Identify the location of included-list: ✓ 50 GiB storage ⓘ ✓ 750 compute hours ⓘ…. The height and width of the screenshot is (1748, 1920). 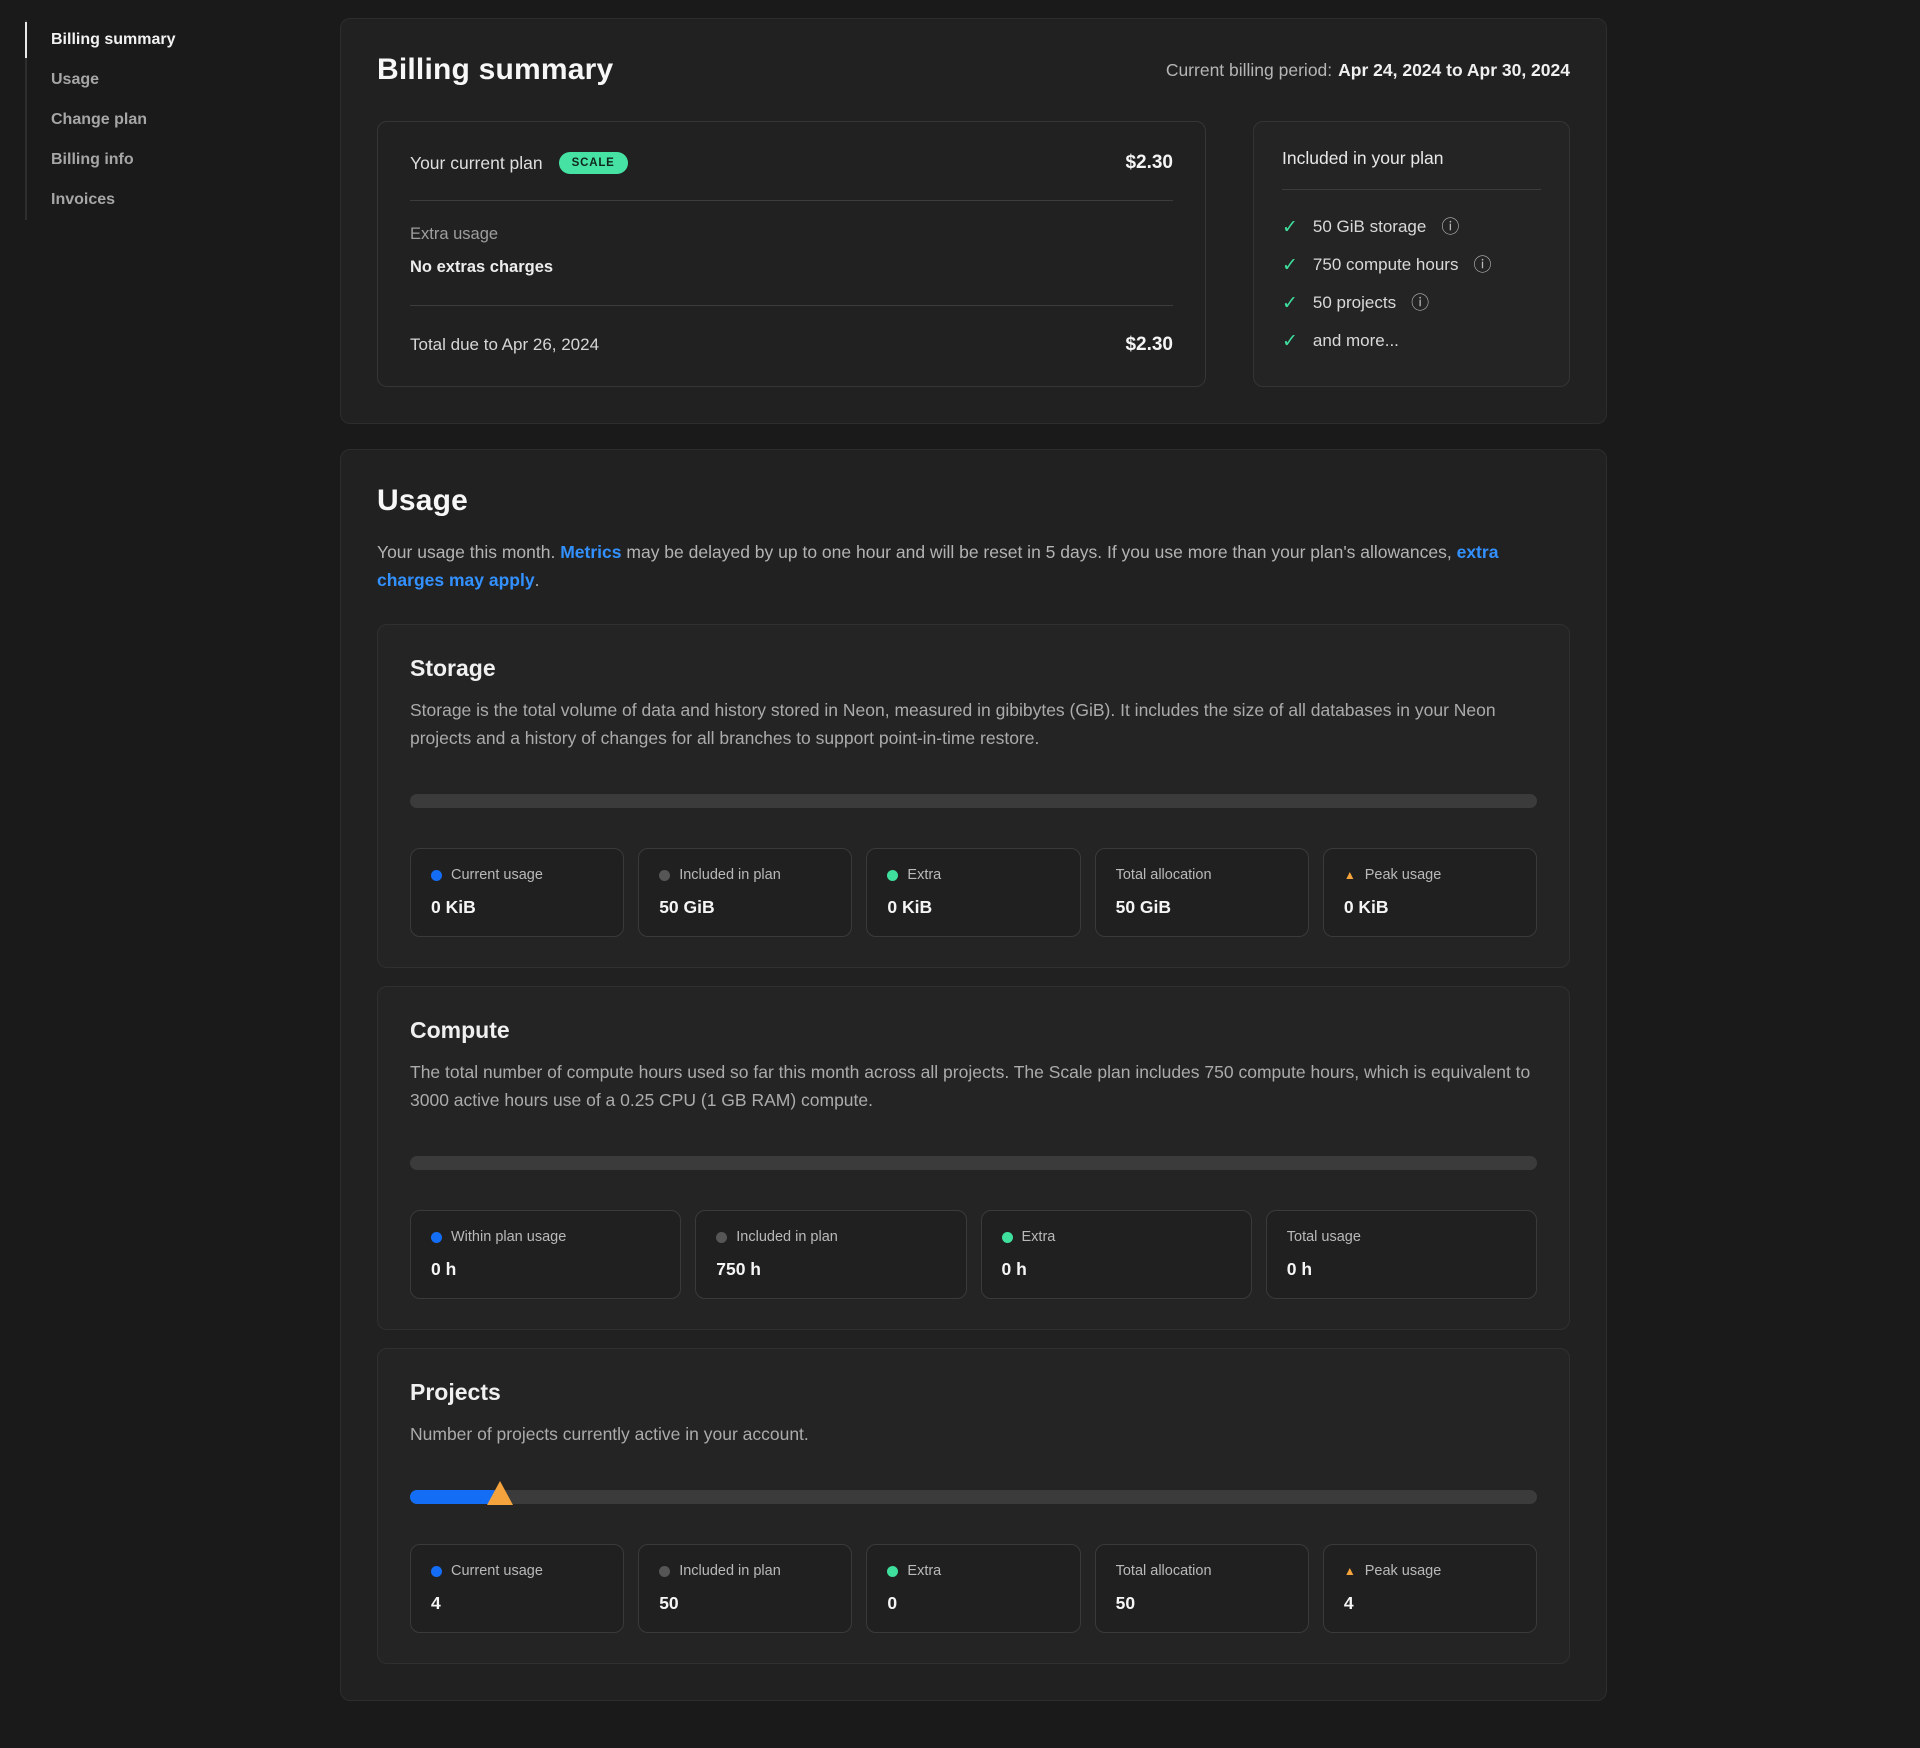
(1411, 284).